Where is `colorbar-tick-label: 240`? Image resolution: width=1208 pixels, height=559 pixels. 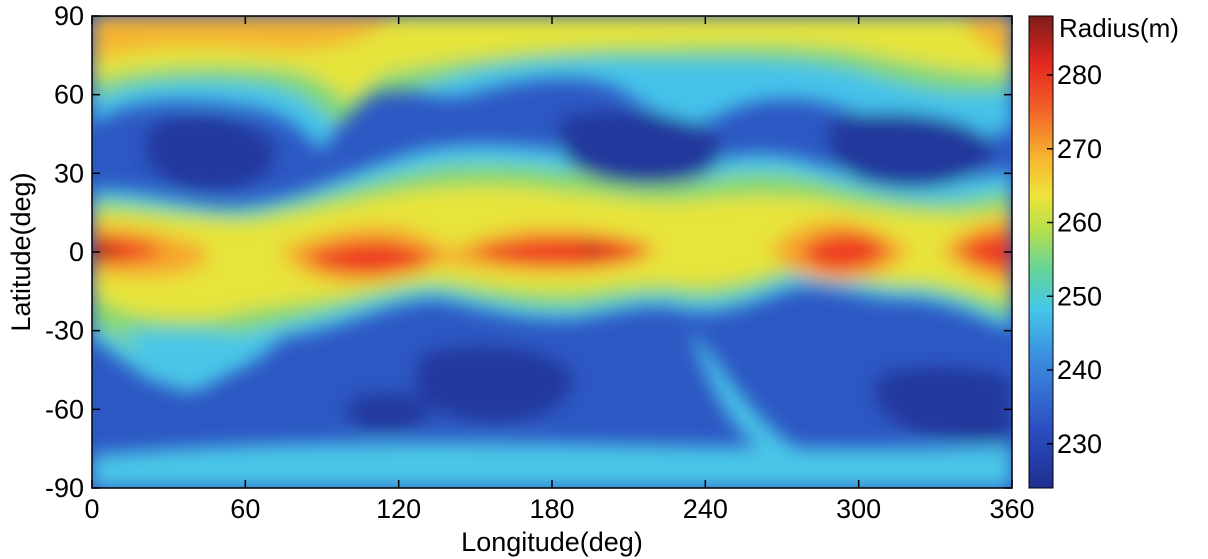
colorbar-tick-label: 240 is located at coordinates (1079, 370).